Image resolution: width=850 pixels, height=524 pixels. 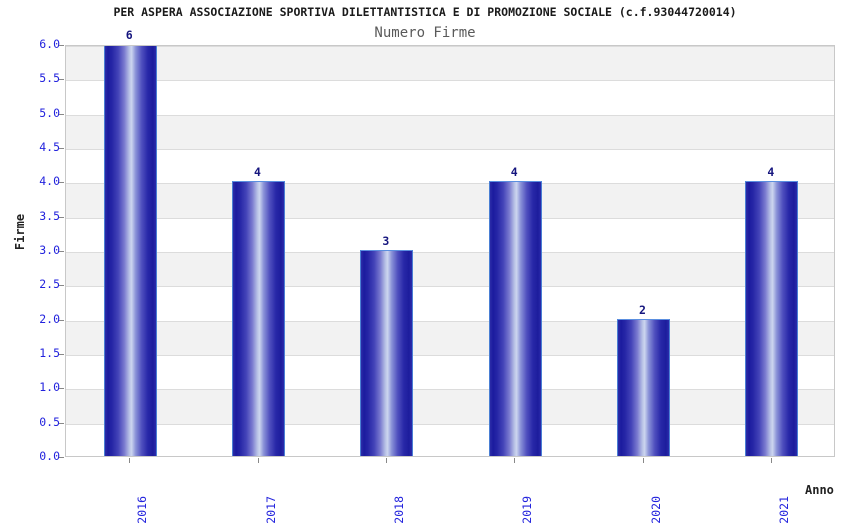 What do you see at coordinates (270, 510) in the screenshot?
I see `x-tick-label: 2017` at bounding box center [270, 510].